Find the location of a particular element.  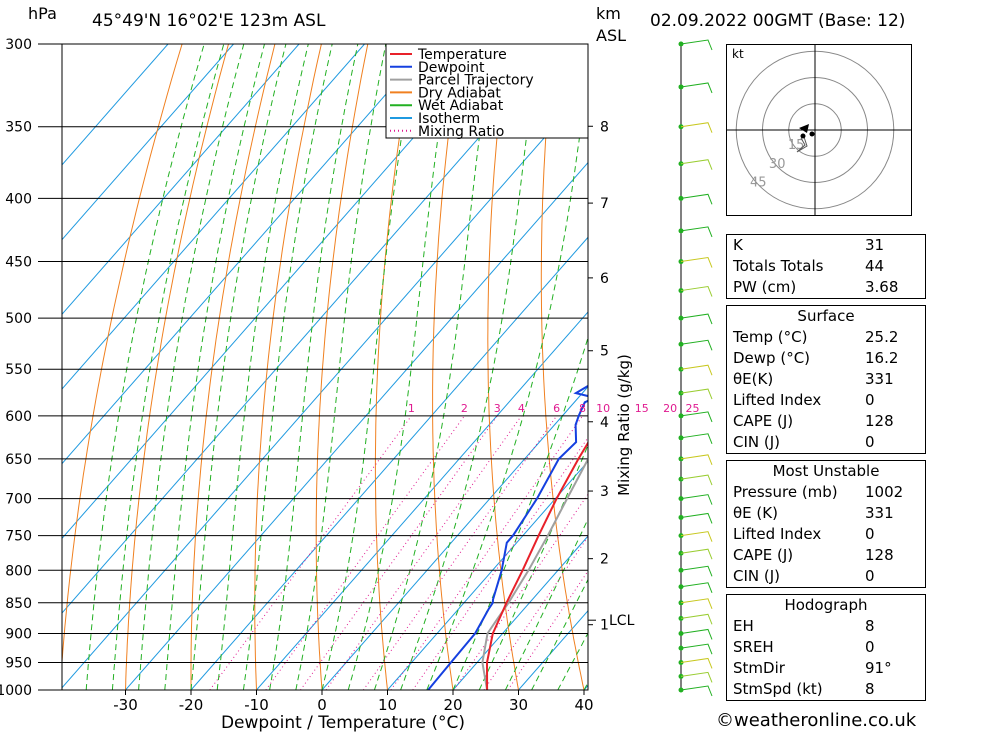

surface-value: 128 is located at coordinates (879, 421).